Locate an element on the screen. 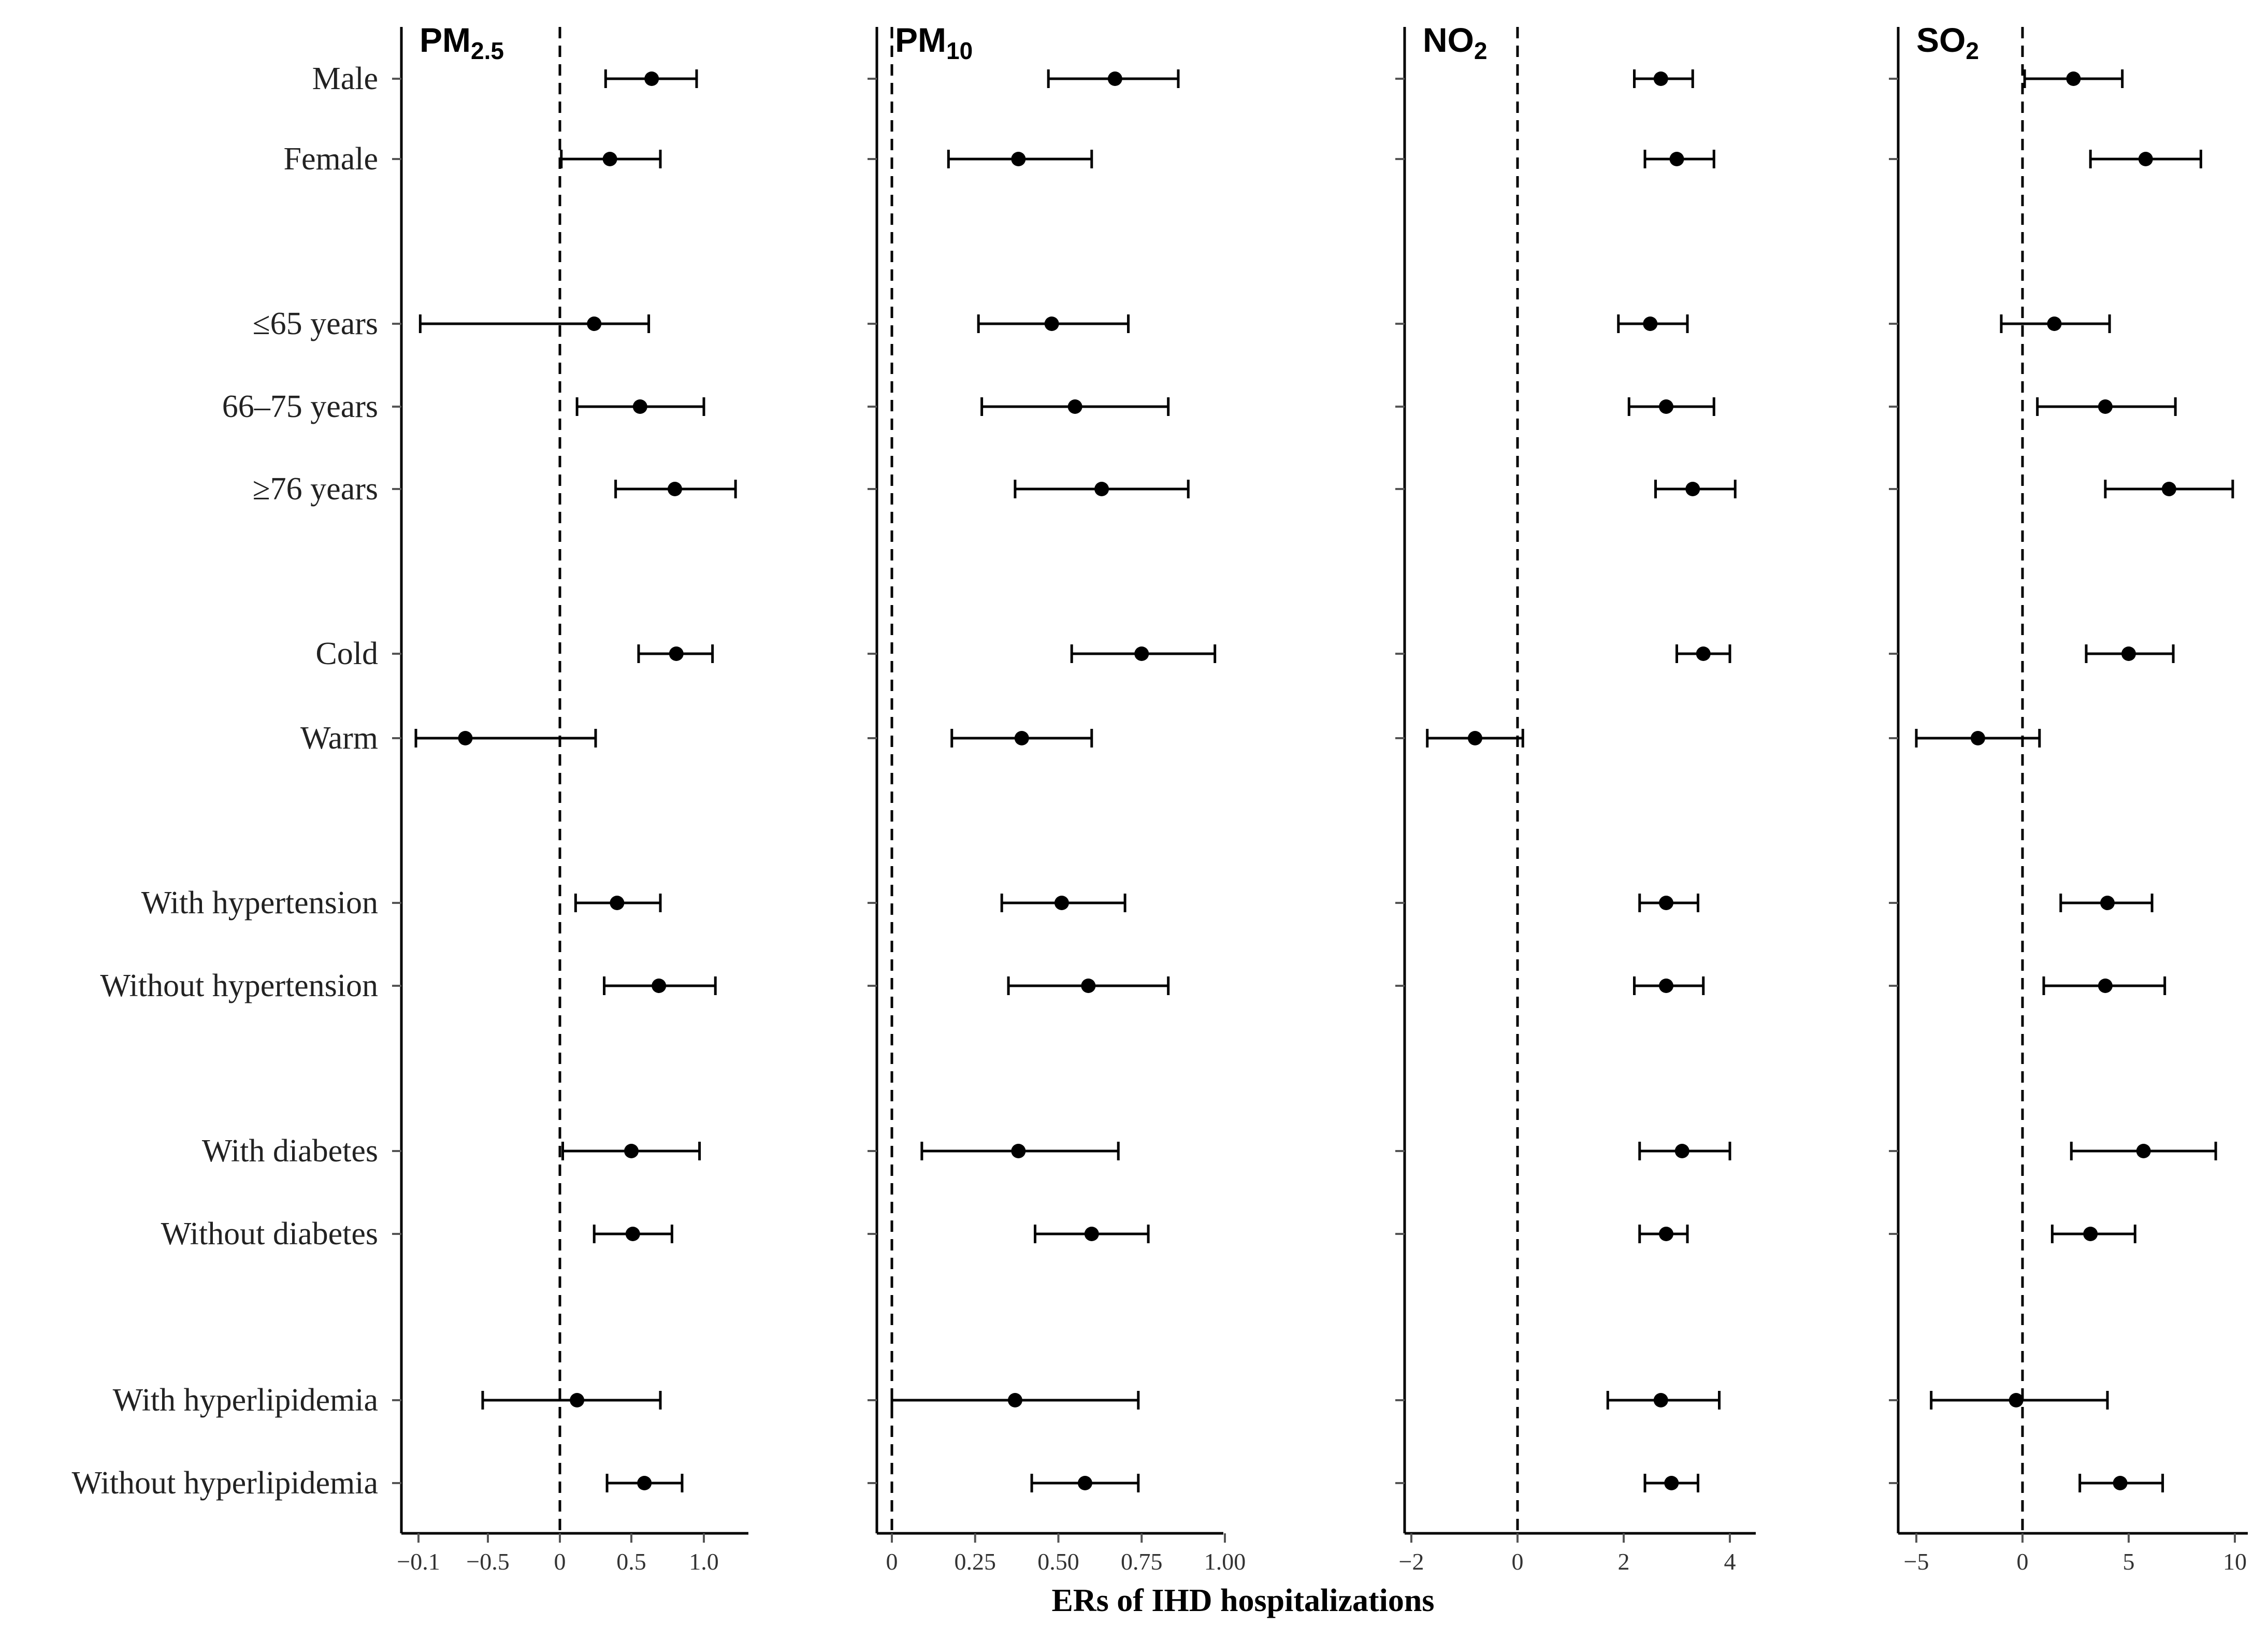  x-tick-label: 1.00 is located at coordinates (1225, 1561).